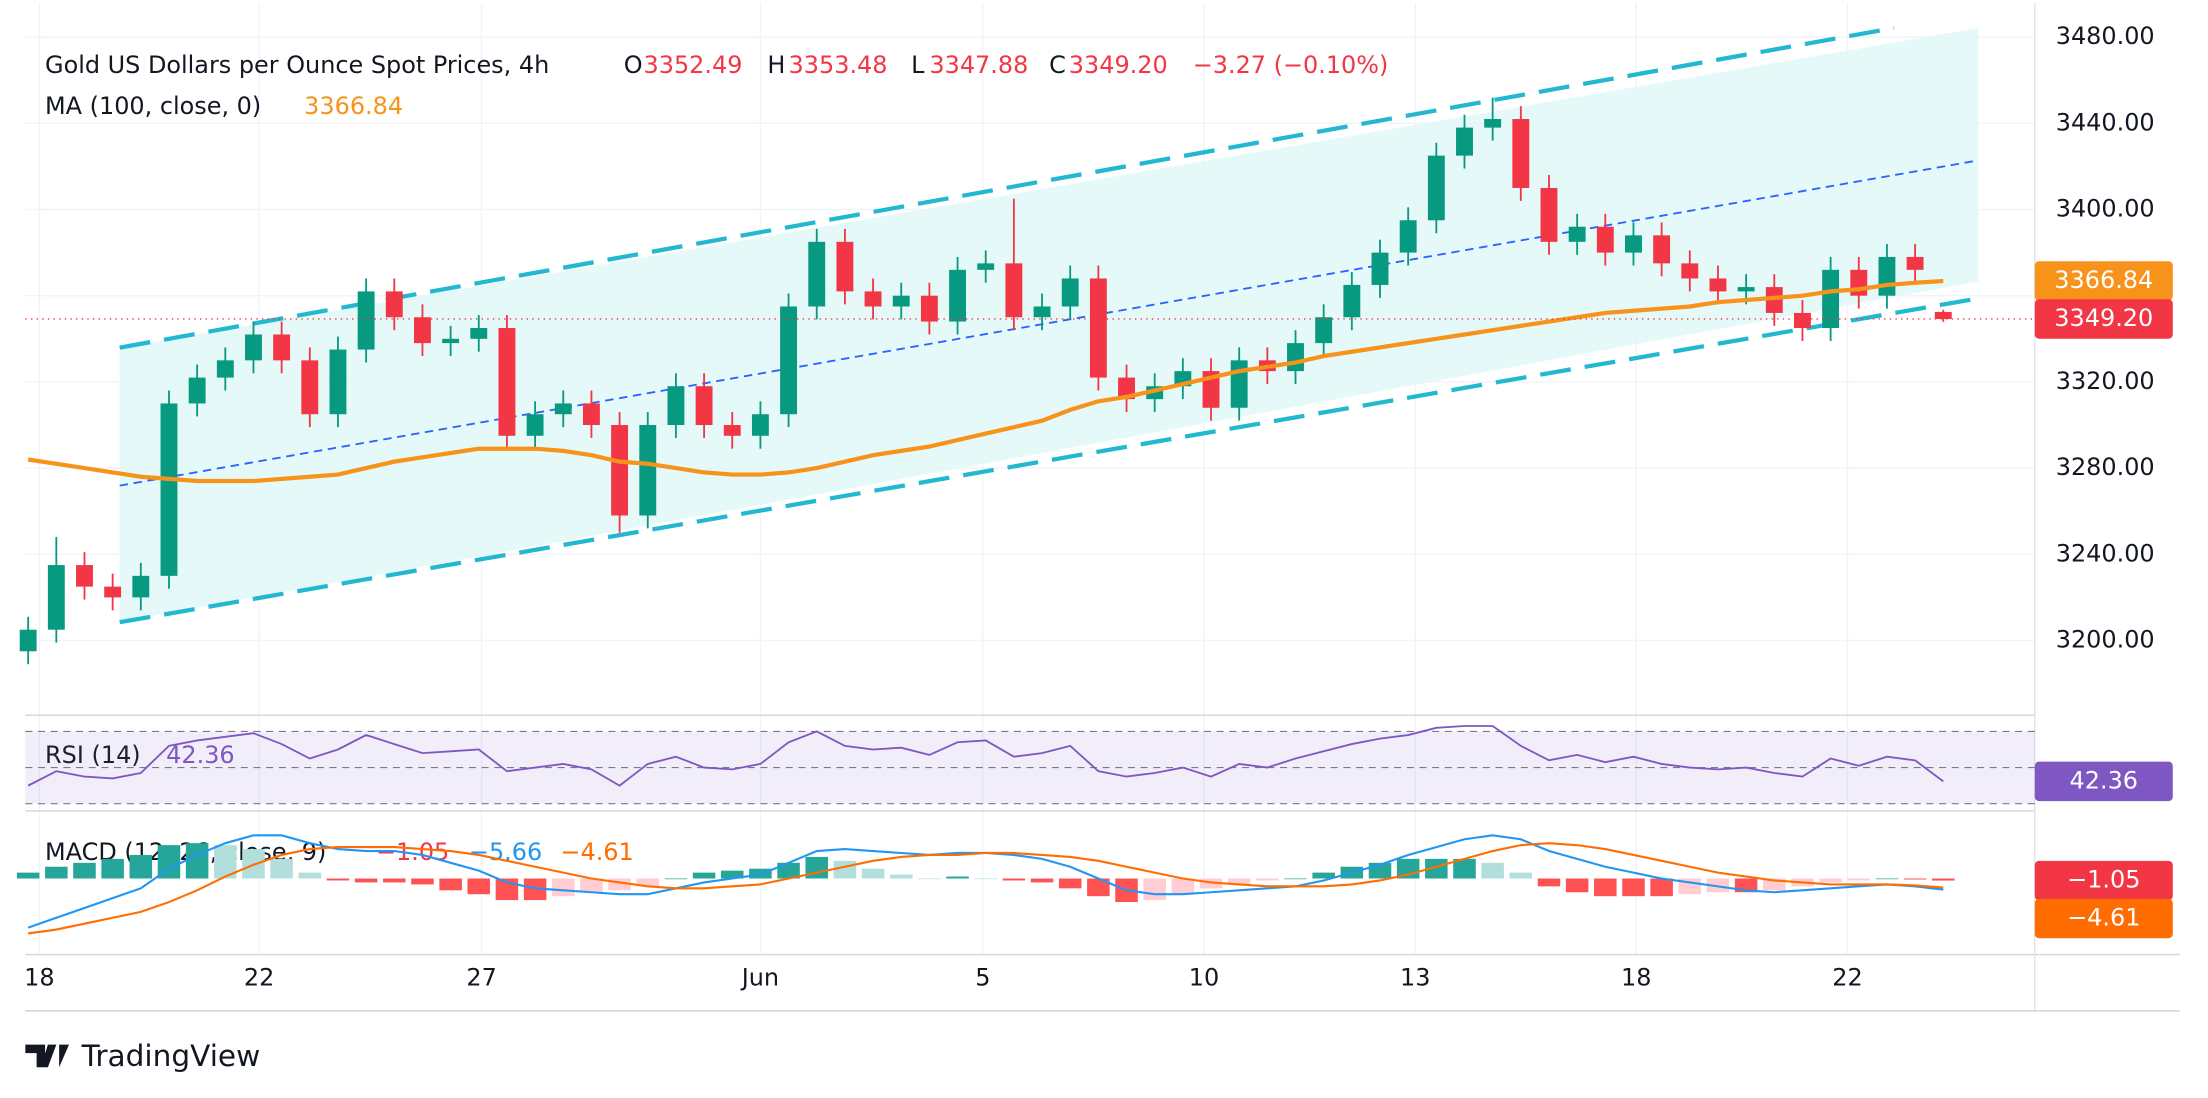 The image size is (2208, 1098). I want to click on rsi-value: 42.36, so click(200, 755).